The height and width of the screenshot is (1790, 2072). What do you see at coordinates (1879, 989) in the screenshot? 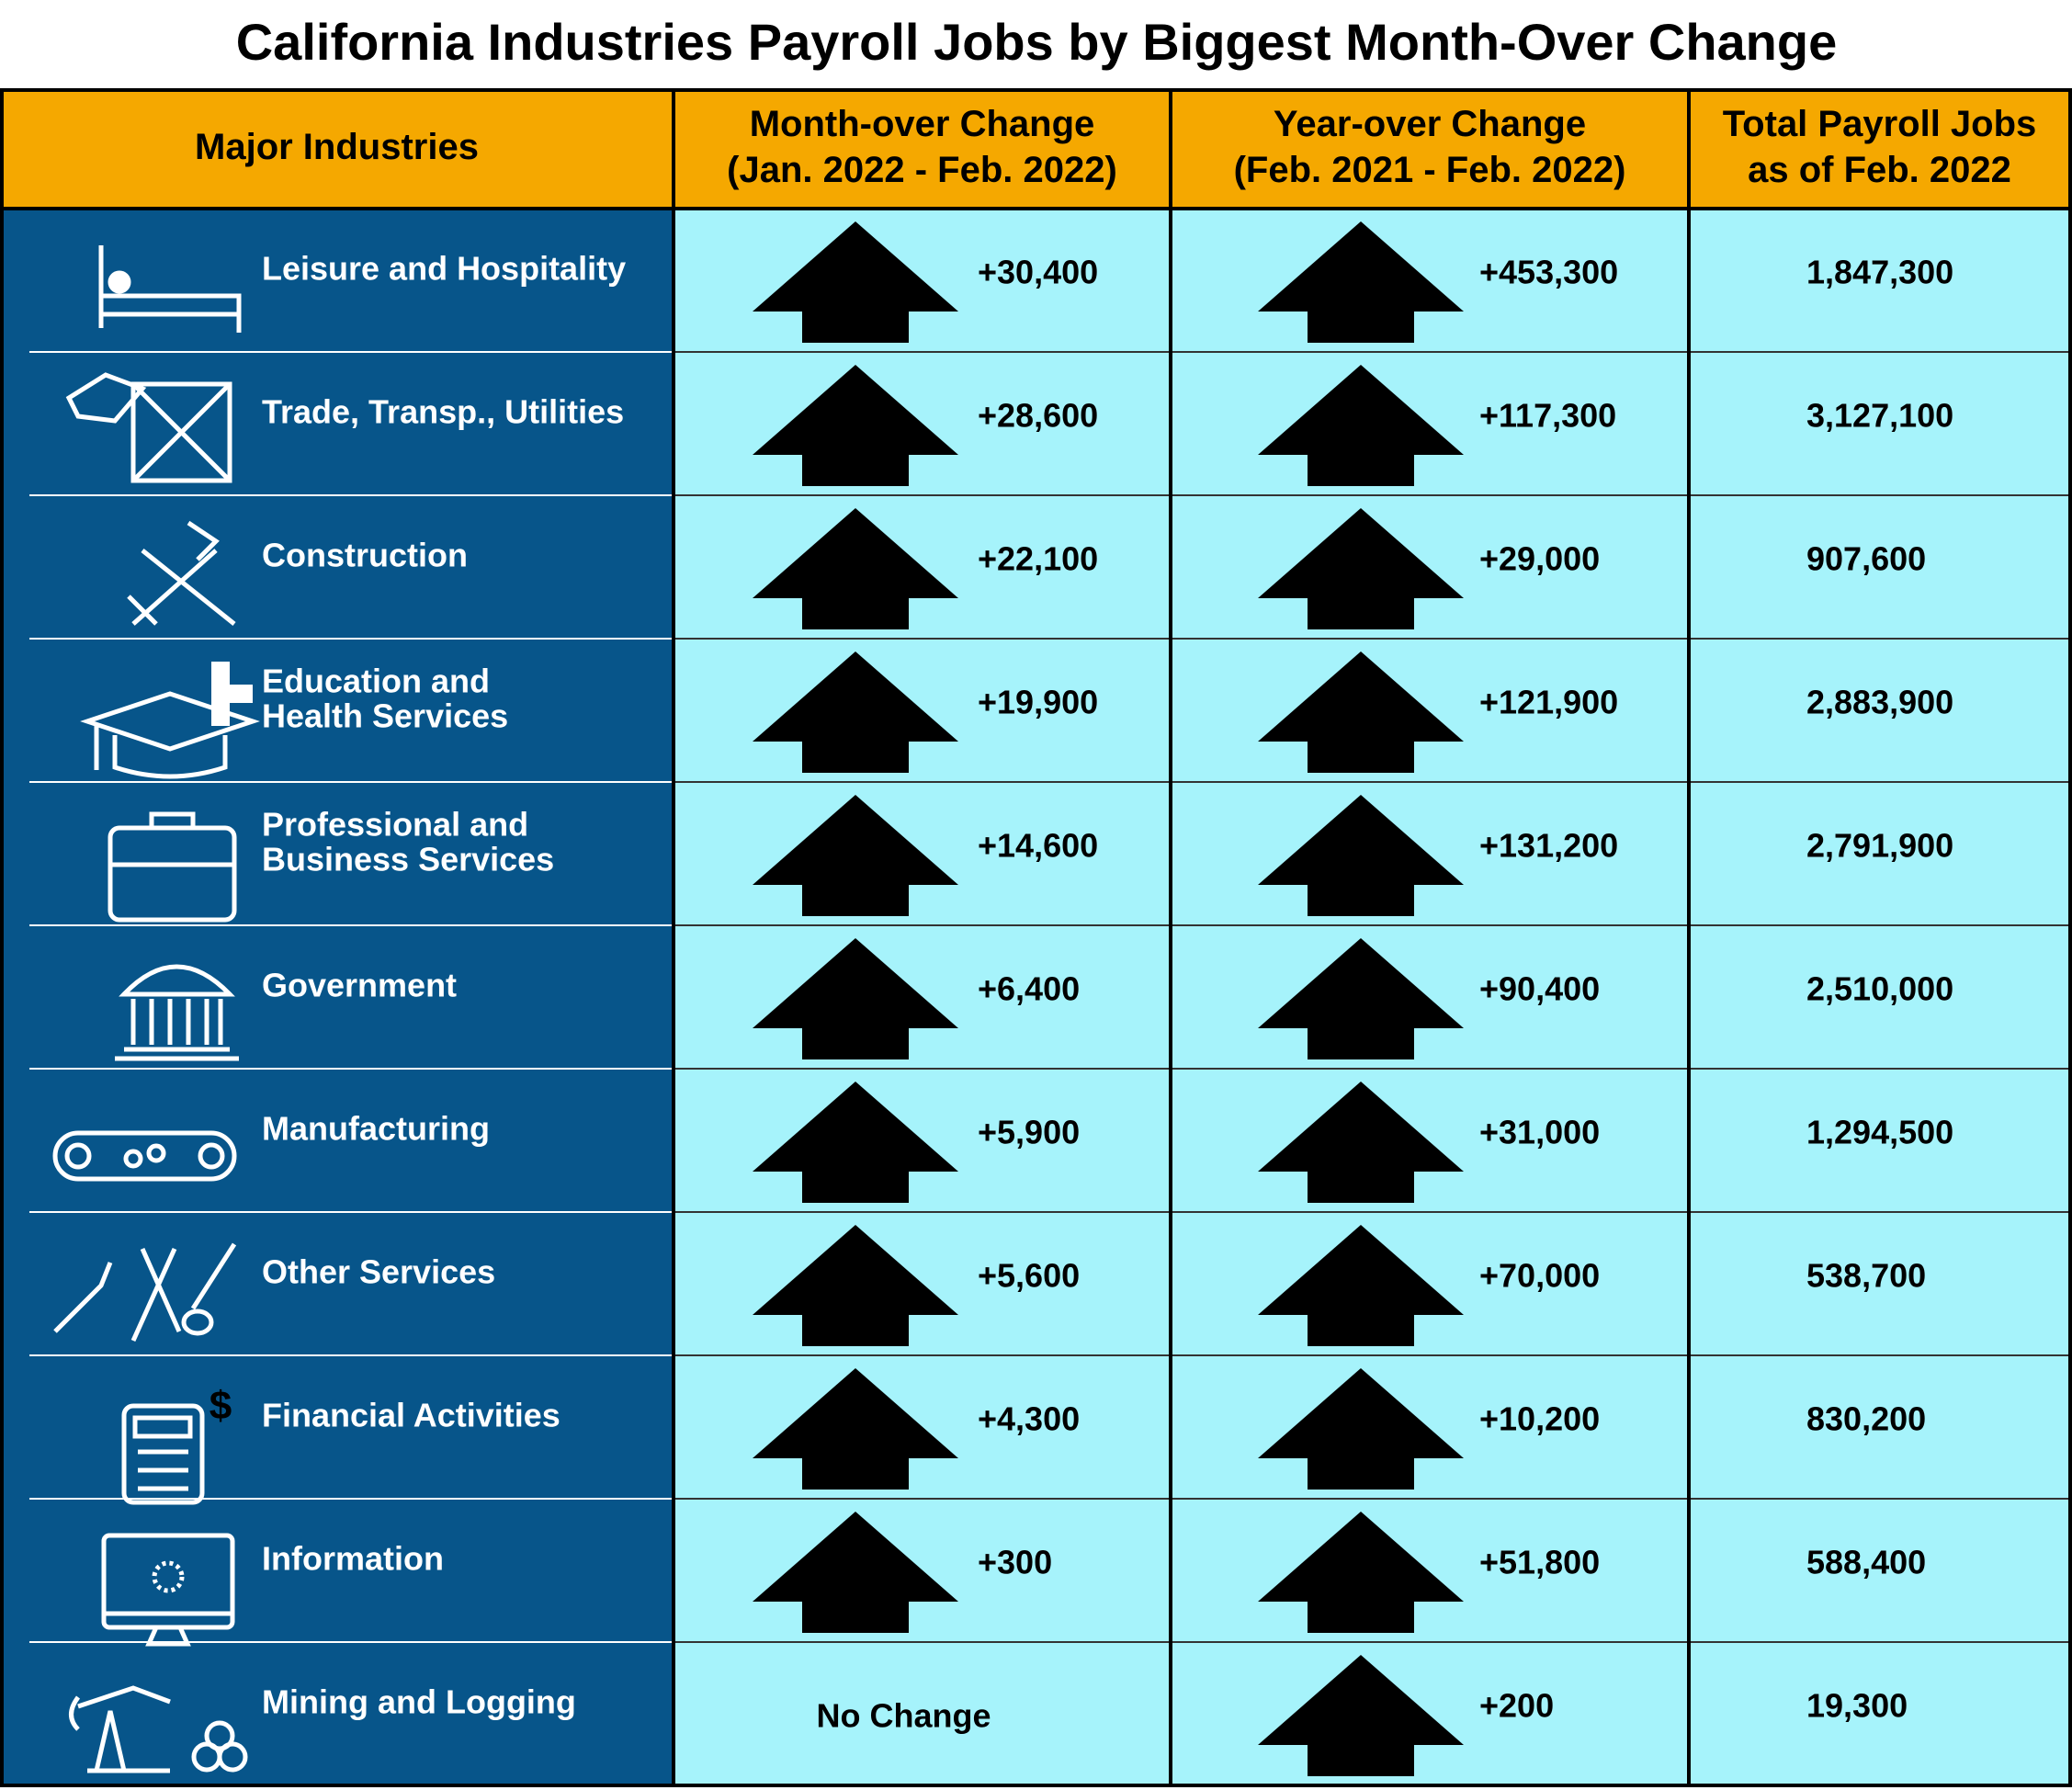
I see `total-jobs: 2,510,000` at bounding box center [1879, 989].